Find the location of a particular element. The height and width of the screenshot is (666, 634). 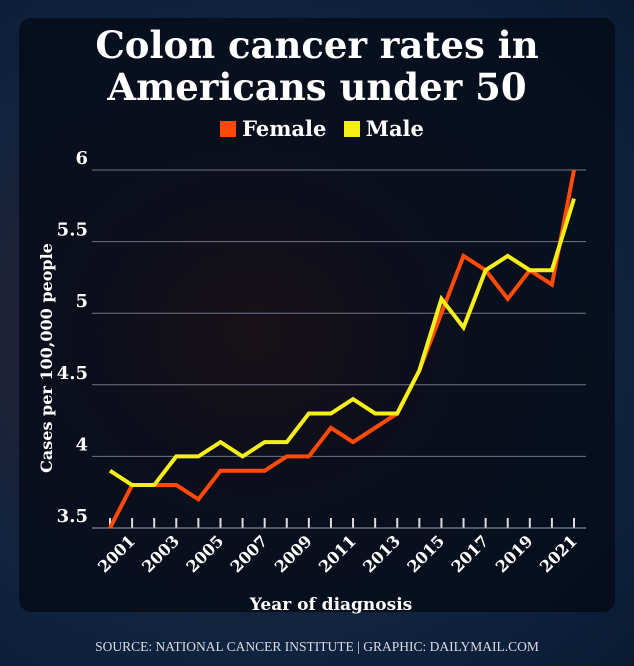

x-tick-label: 2013 is located at coordinates (381, 553).